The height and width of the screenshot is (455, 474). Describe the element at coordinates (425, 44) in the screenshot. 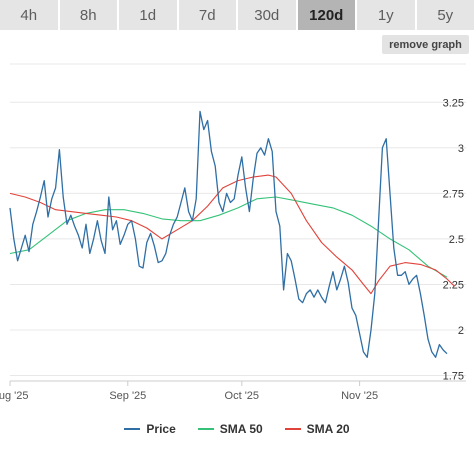

I see `remove-graph-button: remove graph` at that location.